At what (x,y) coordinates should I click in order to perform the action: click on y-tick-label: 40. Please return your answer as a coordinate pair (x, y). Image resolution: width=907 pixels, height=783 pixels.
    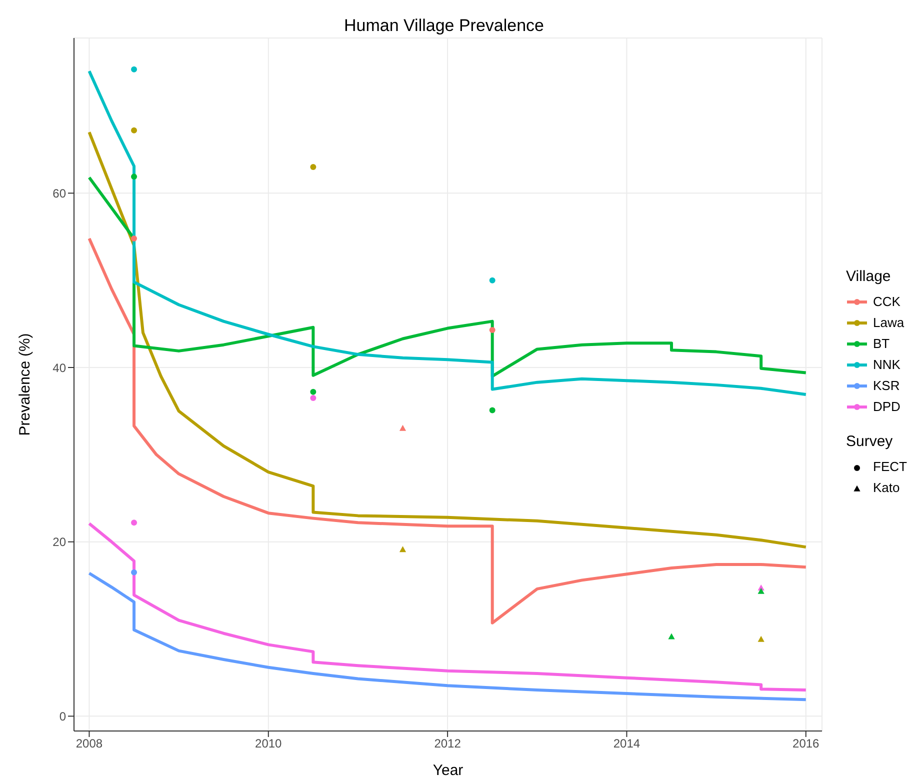
    Looking at the image, I should click on (59, 367).